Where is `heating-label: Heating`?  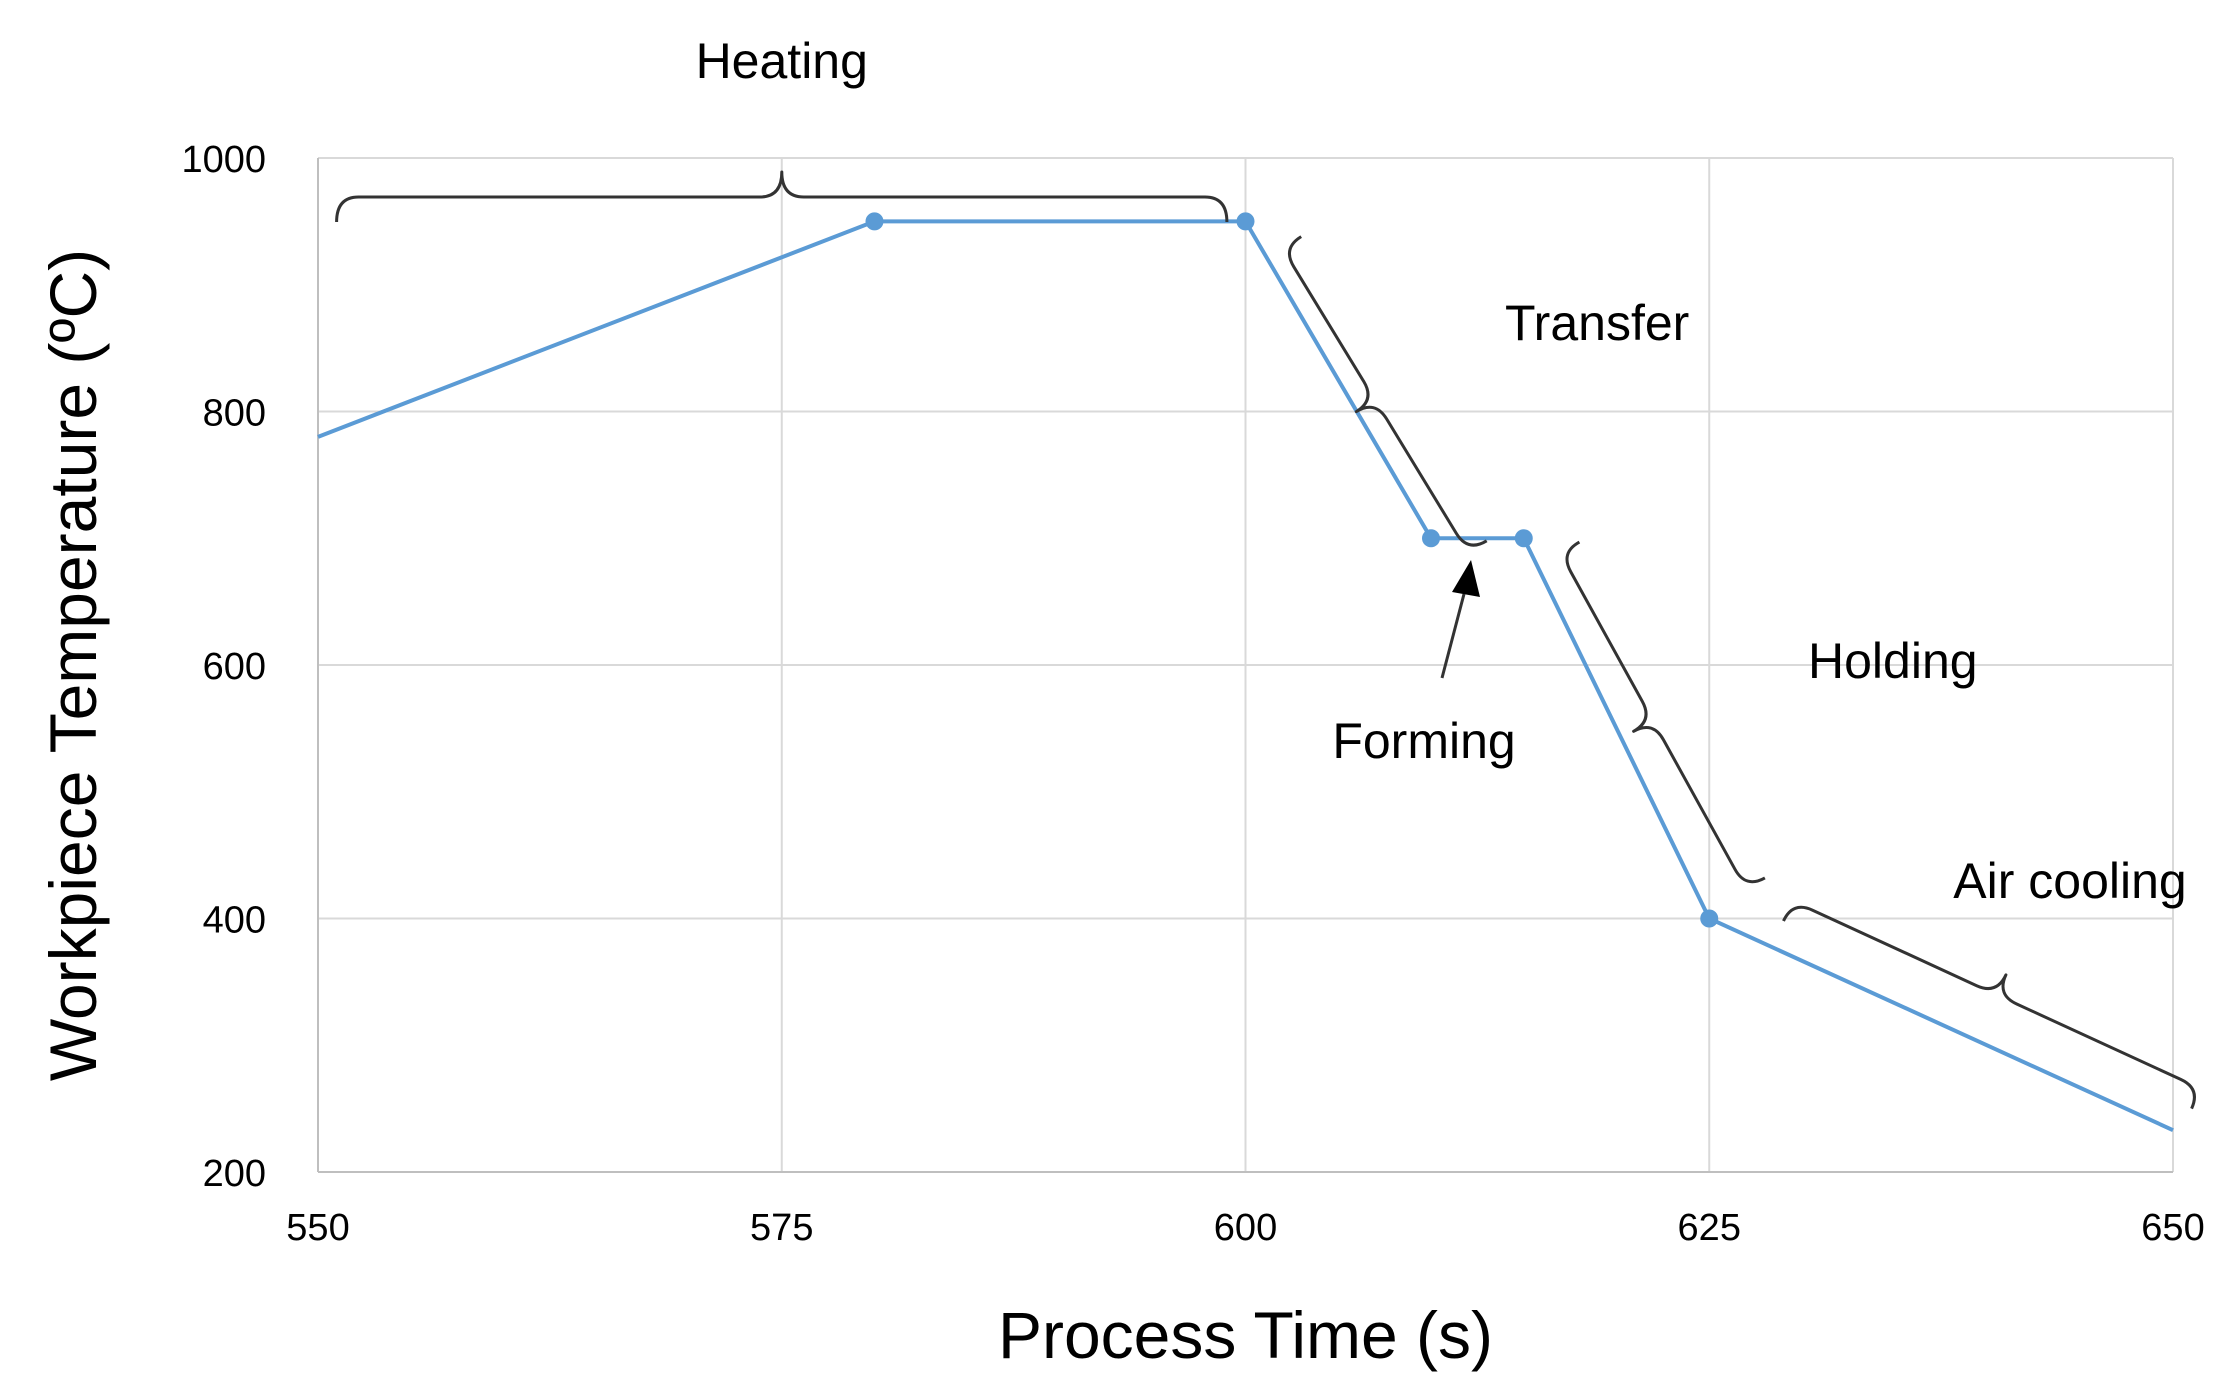
heating-label: Heating is located at coordinates (782, 61).